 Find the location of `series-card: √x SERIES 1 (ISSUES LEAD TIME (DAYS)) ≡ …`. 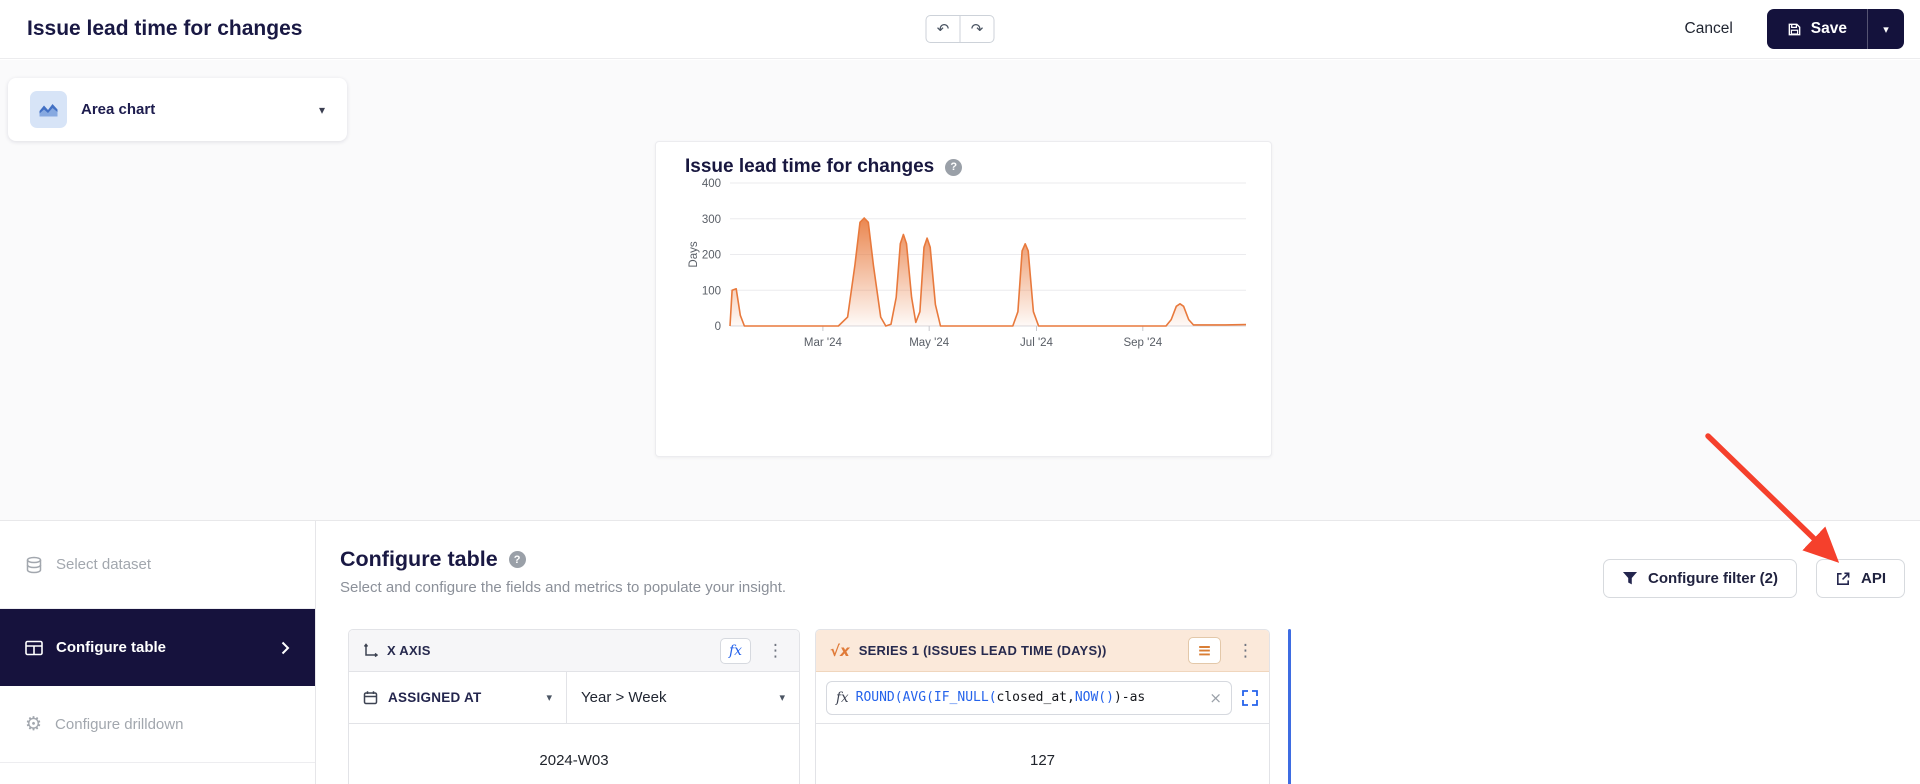

series-card: √x SERIES 1 (ISSUES LEAD TIME (DAYS)) ≡ … is located at coordinates (1042, 706).